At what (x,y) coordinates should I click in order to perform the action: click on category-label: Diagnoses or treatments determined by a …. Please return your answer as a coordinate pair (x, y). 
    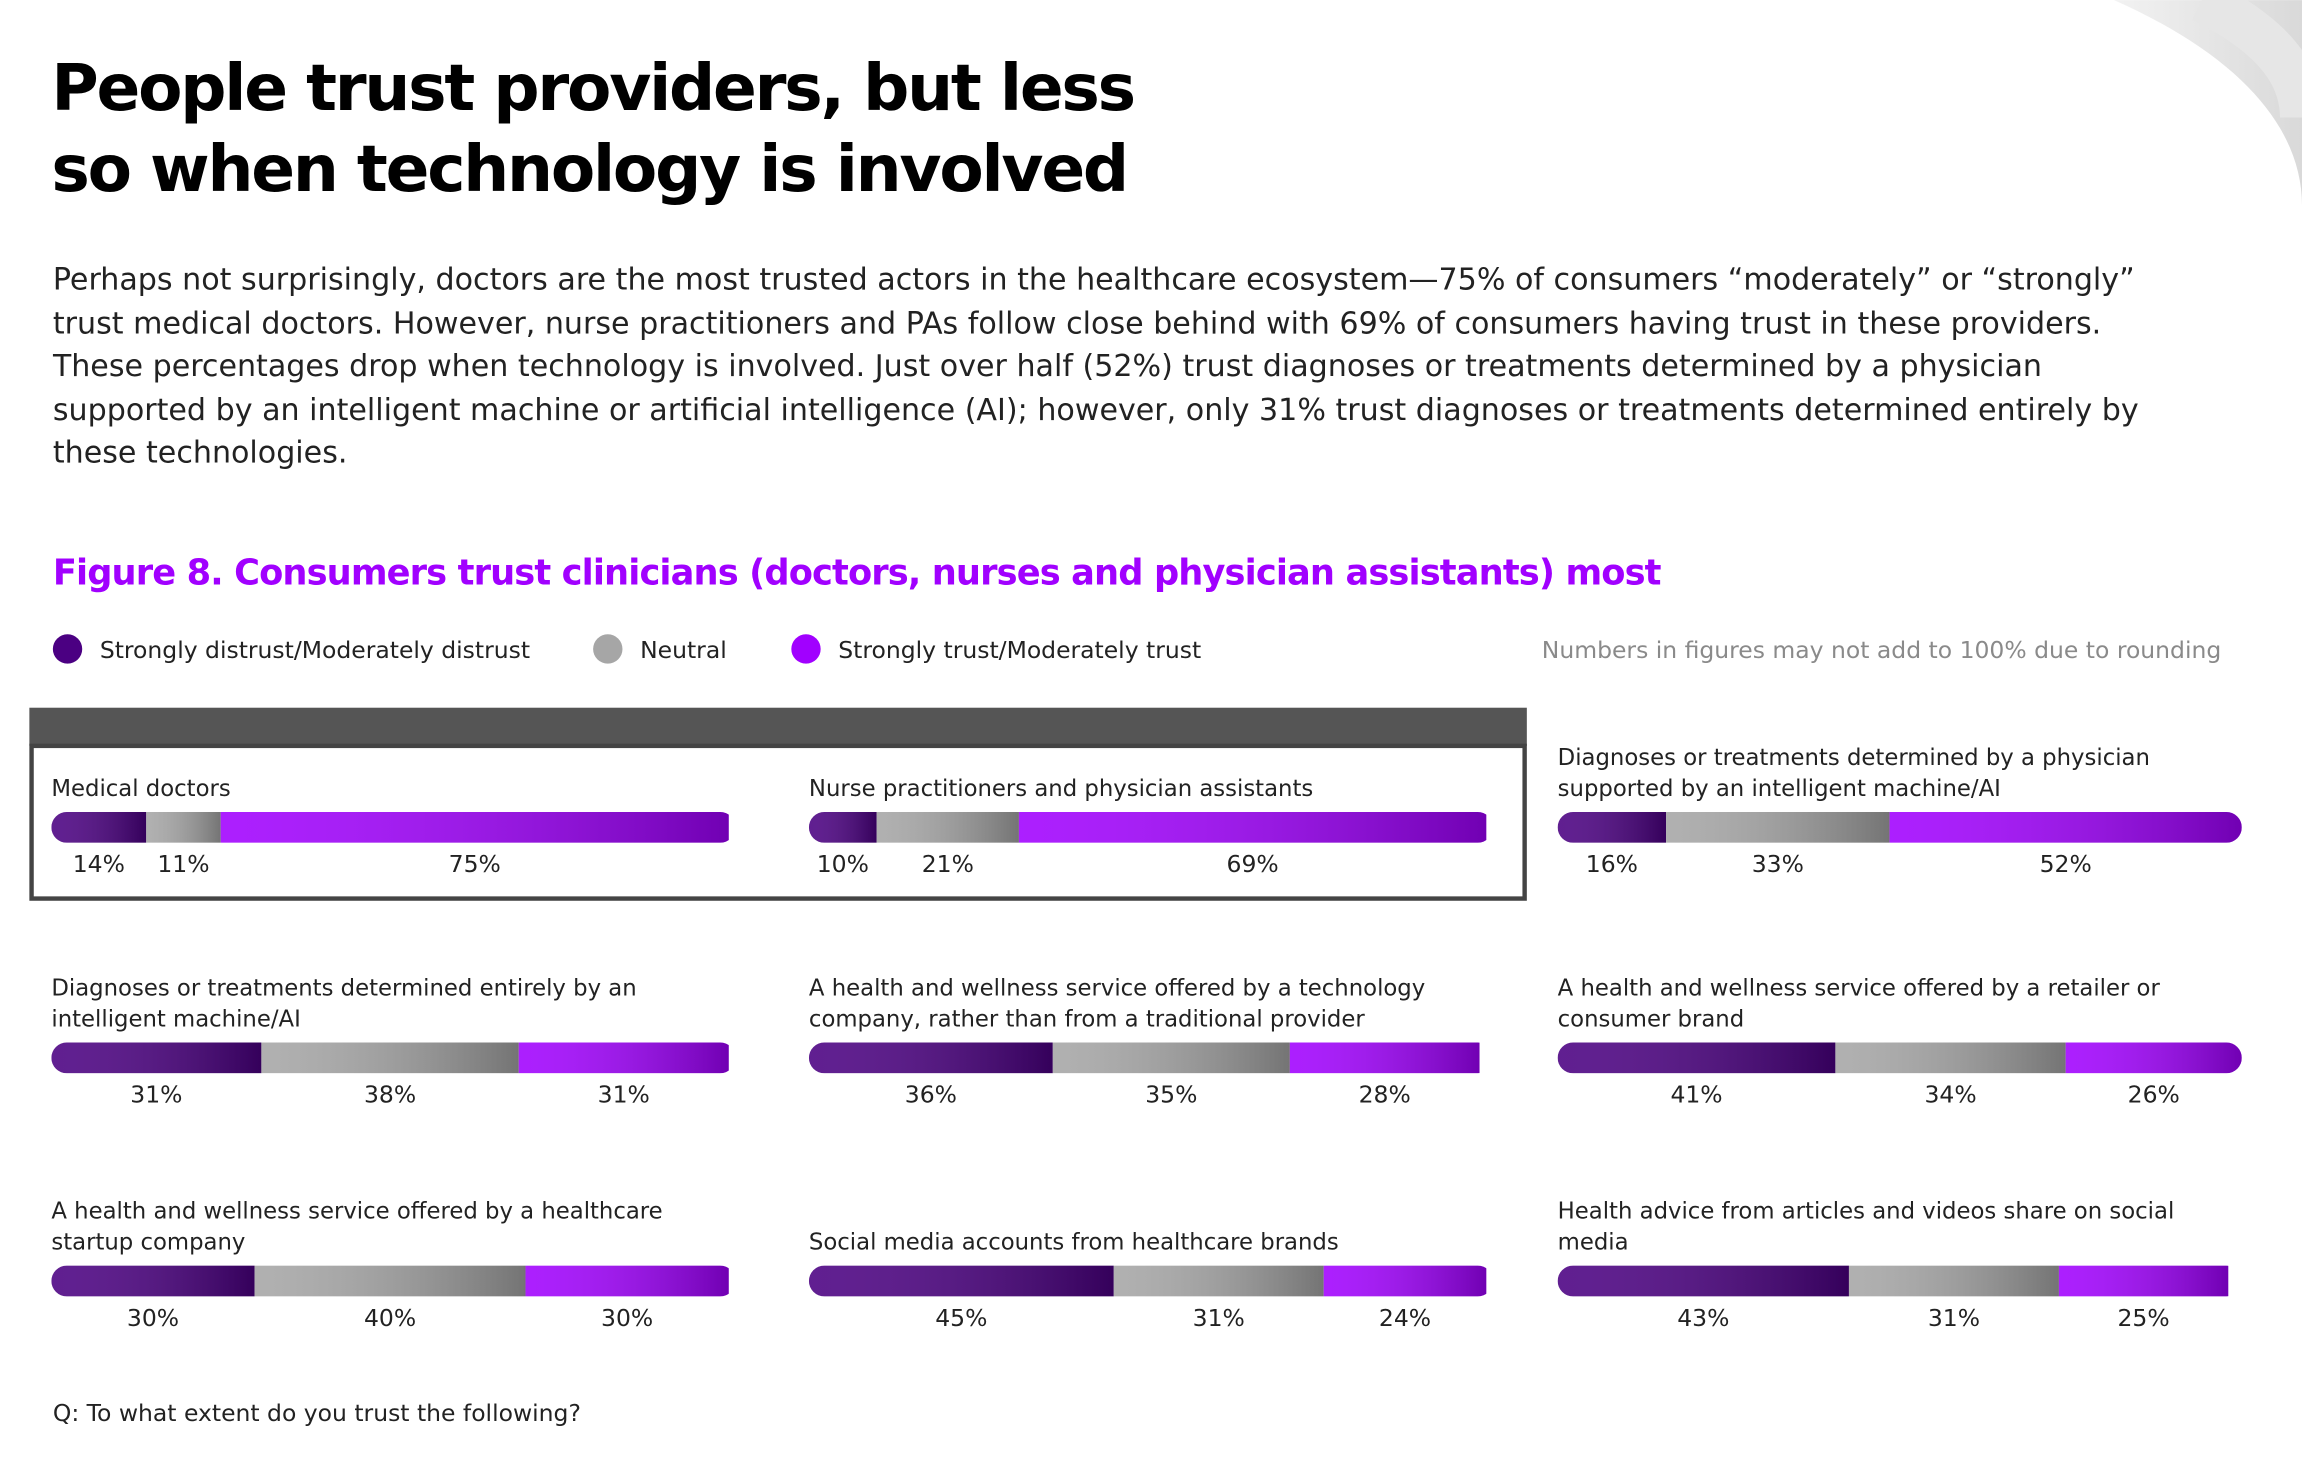
    Looking at the image, I should click on (1853, 772).